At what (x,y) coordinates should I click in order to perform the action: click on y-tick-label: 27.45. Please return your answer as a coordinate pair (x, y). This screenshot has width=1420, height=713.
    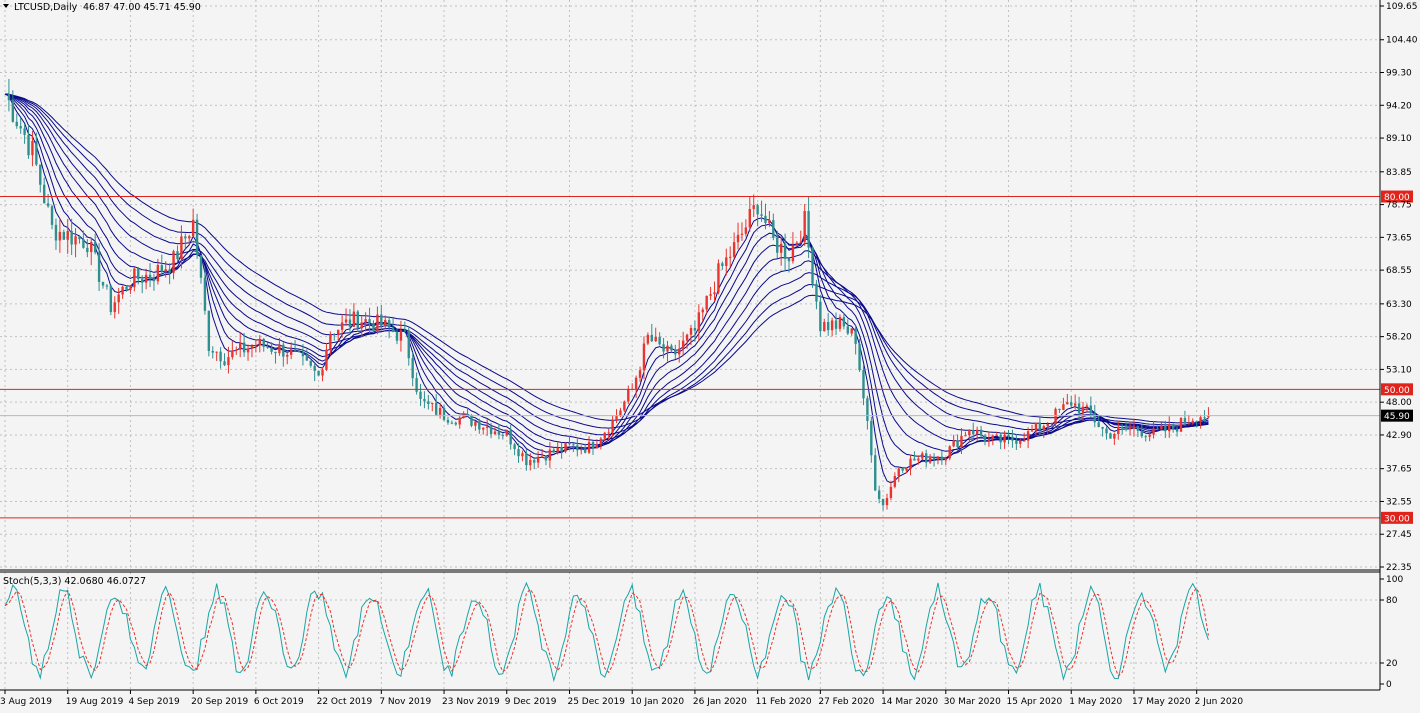
    Looking at the image, I should click on (1399, 535).